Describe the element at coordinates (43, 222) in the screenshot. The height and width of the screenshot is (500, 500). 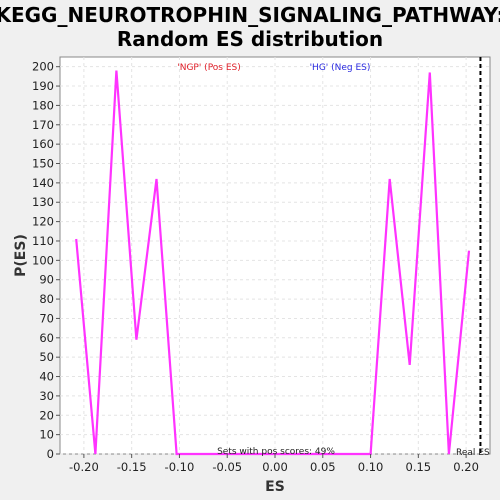
I see `y-tick-label: 120` at that location.